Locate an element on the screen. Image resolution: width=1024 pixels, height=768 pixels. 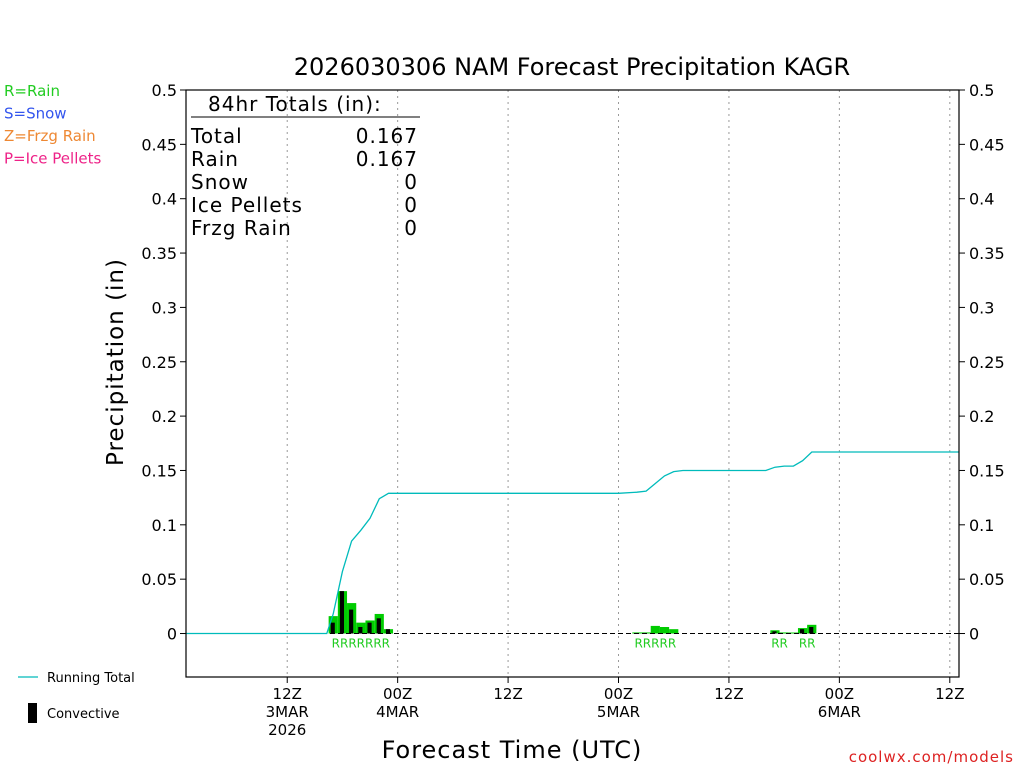
y-tick-label-left: 0.15 is located at coordinates (159, 470).